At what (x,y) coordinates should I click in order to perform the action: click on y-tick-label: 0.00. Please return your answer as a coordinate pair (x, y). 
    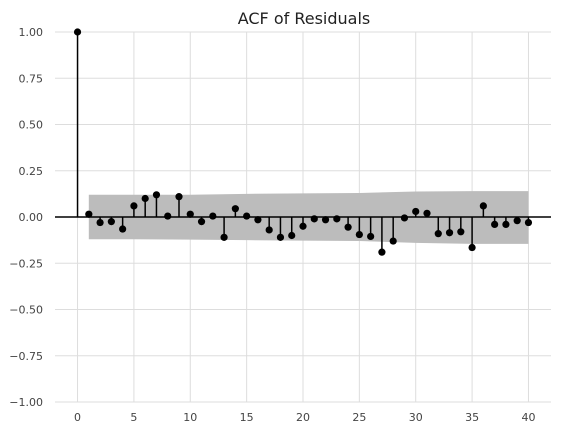
    Looking at the image, I should click on (31, 217).